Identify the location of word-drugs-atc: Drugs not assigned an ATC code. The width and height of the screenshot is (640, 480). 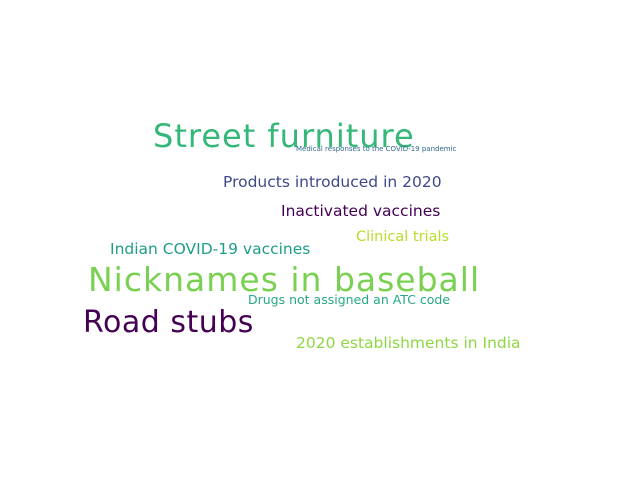
(349, 299).